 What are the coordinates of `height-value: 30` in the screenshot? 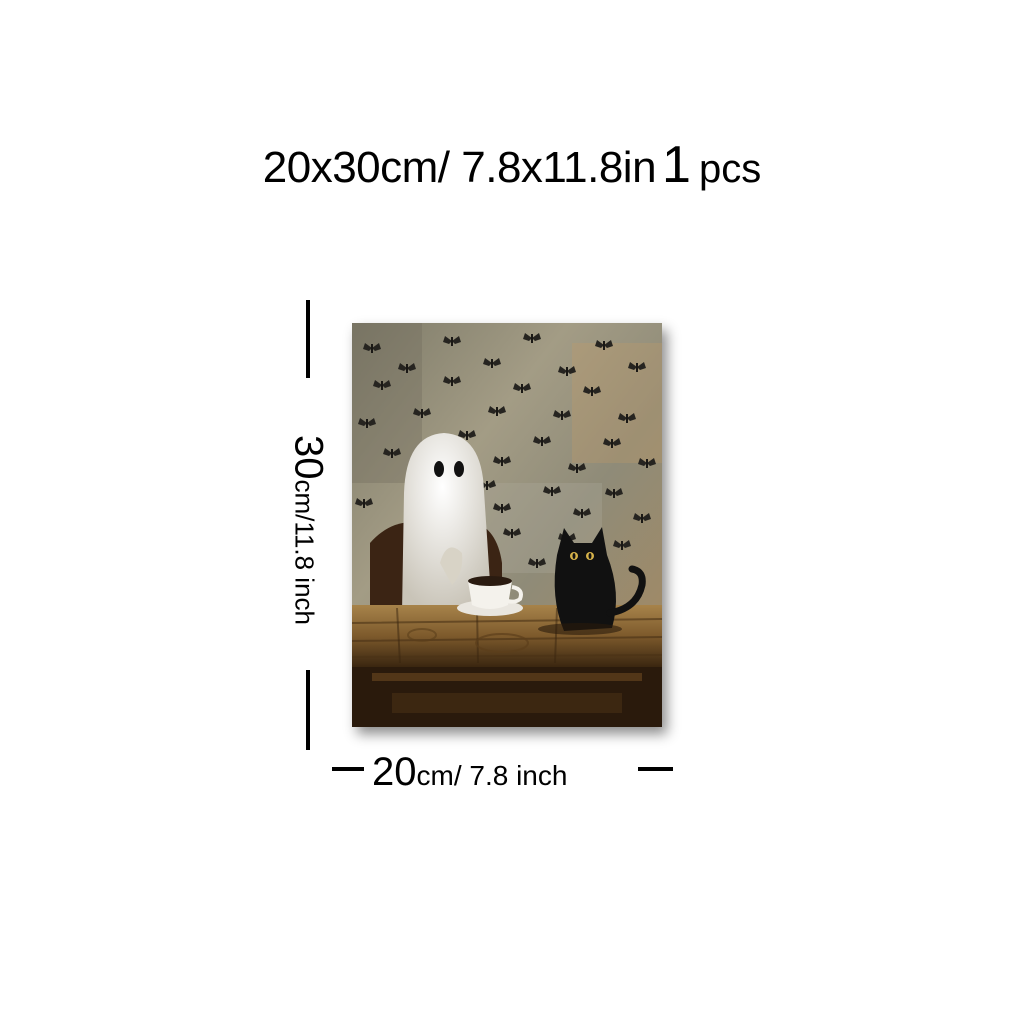 It's located at (308, 457).